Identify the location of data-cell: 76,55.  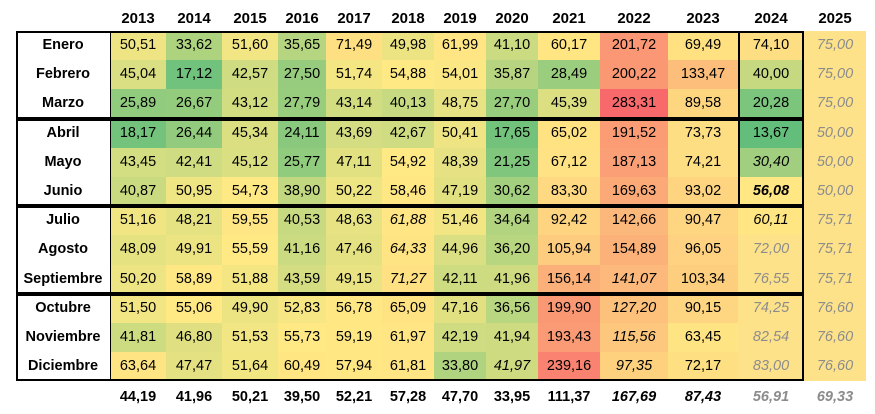
(771, 279).